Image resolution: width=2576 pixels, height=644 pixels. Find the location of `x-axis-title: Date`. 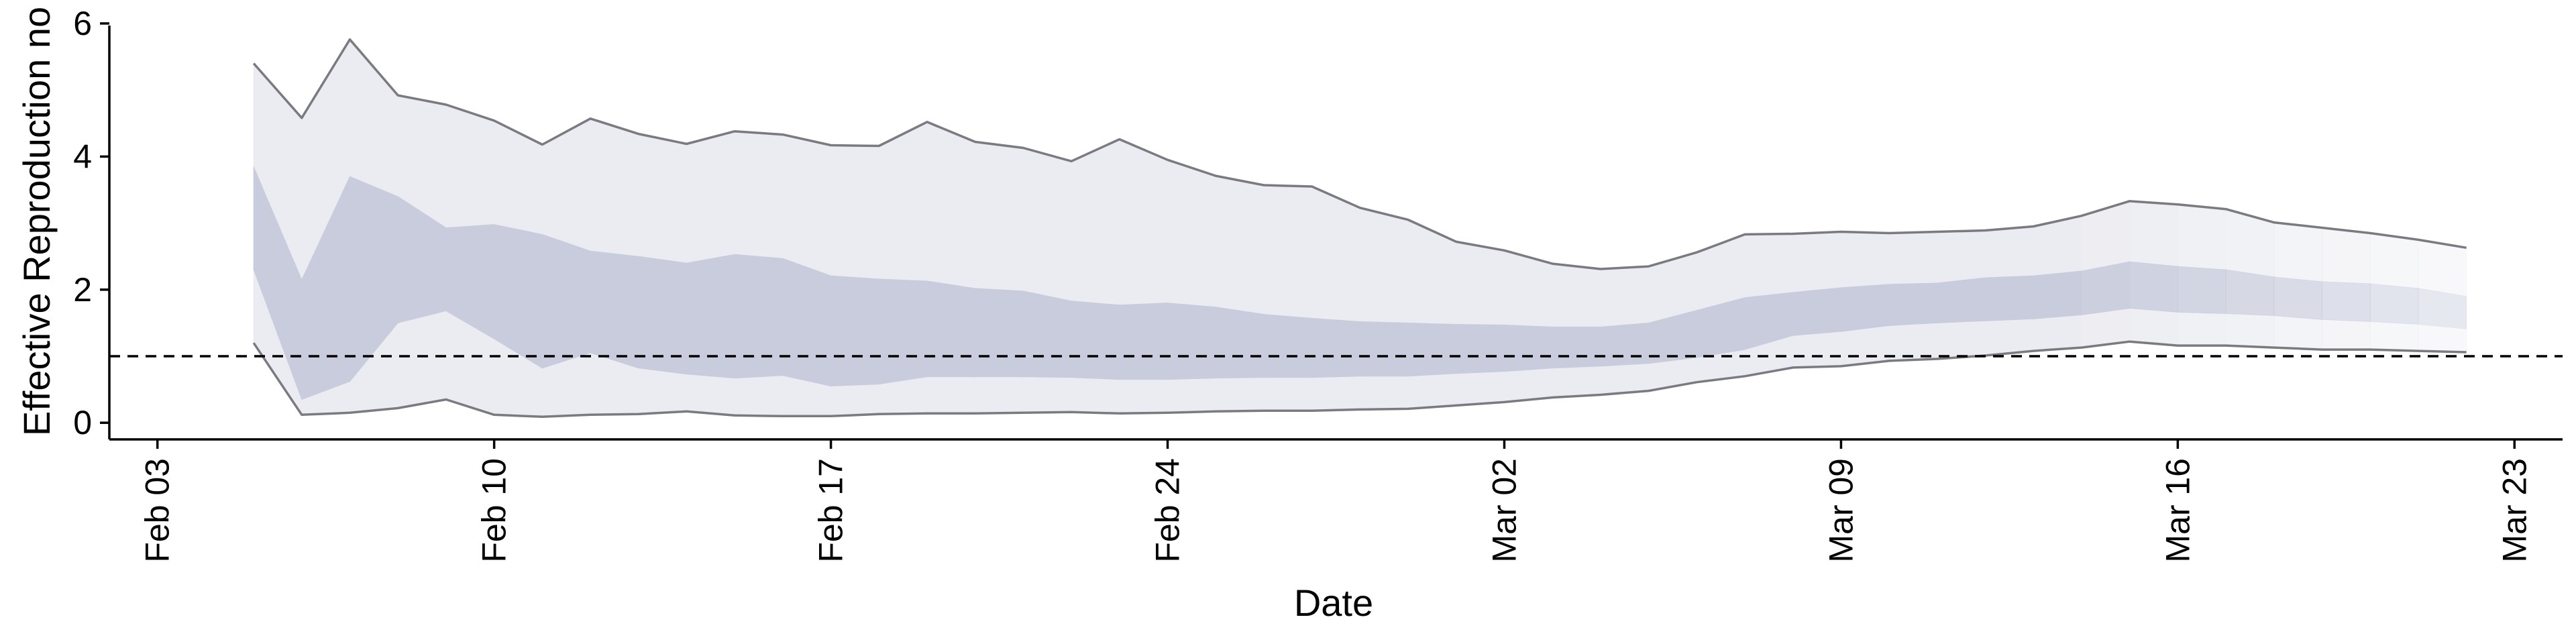

x-axis-title: Date is located at coordinates (1333, 603).